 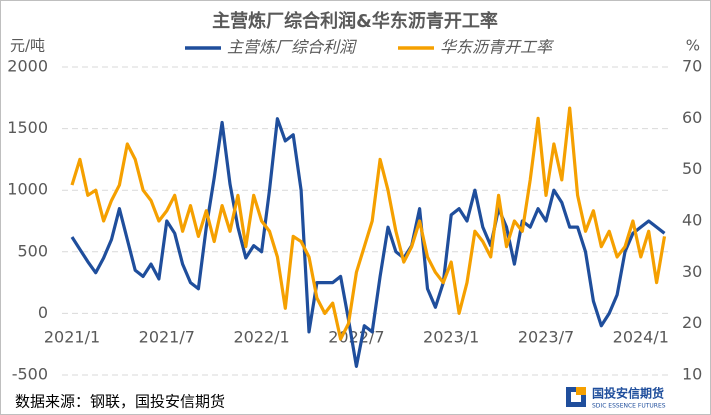 I want to click on y-tick-label: -500, so click(x=30, y=374).